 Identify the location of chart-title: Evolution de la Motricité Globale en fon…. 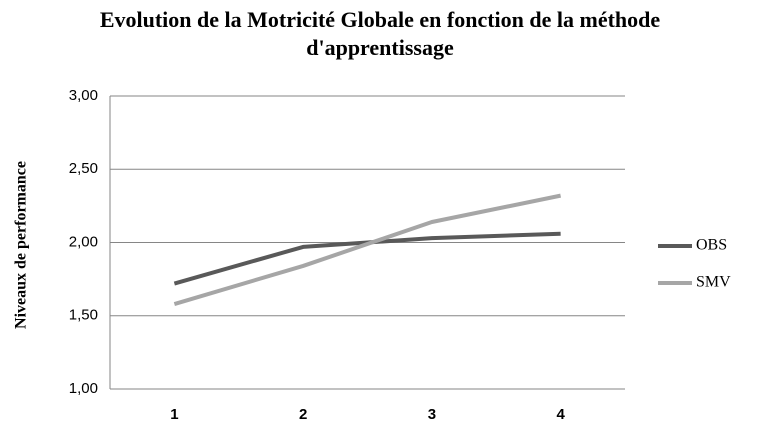
(380, 33).